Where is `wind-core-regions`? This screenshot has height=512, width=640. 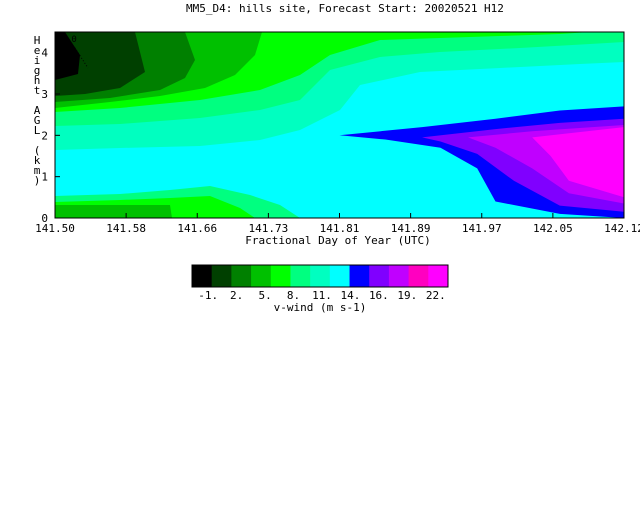 wind-core-regions is located at coordinates (481, 162).